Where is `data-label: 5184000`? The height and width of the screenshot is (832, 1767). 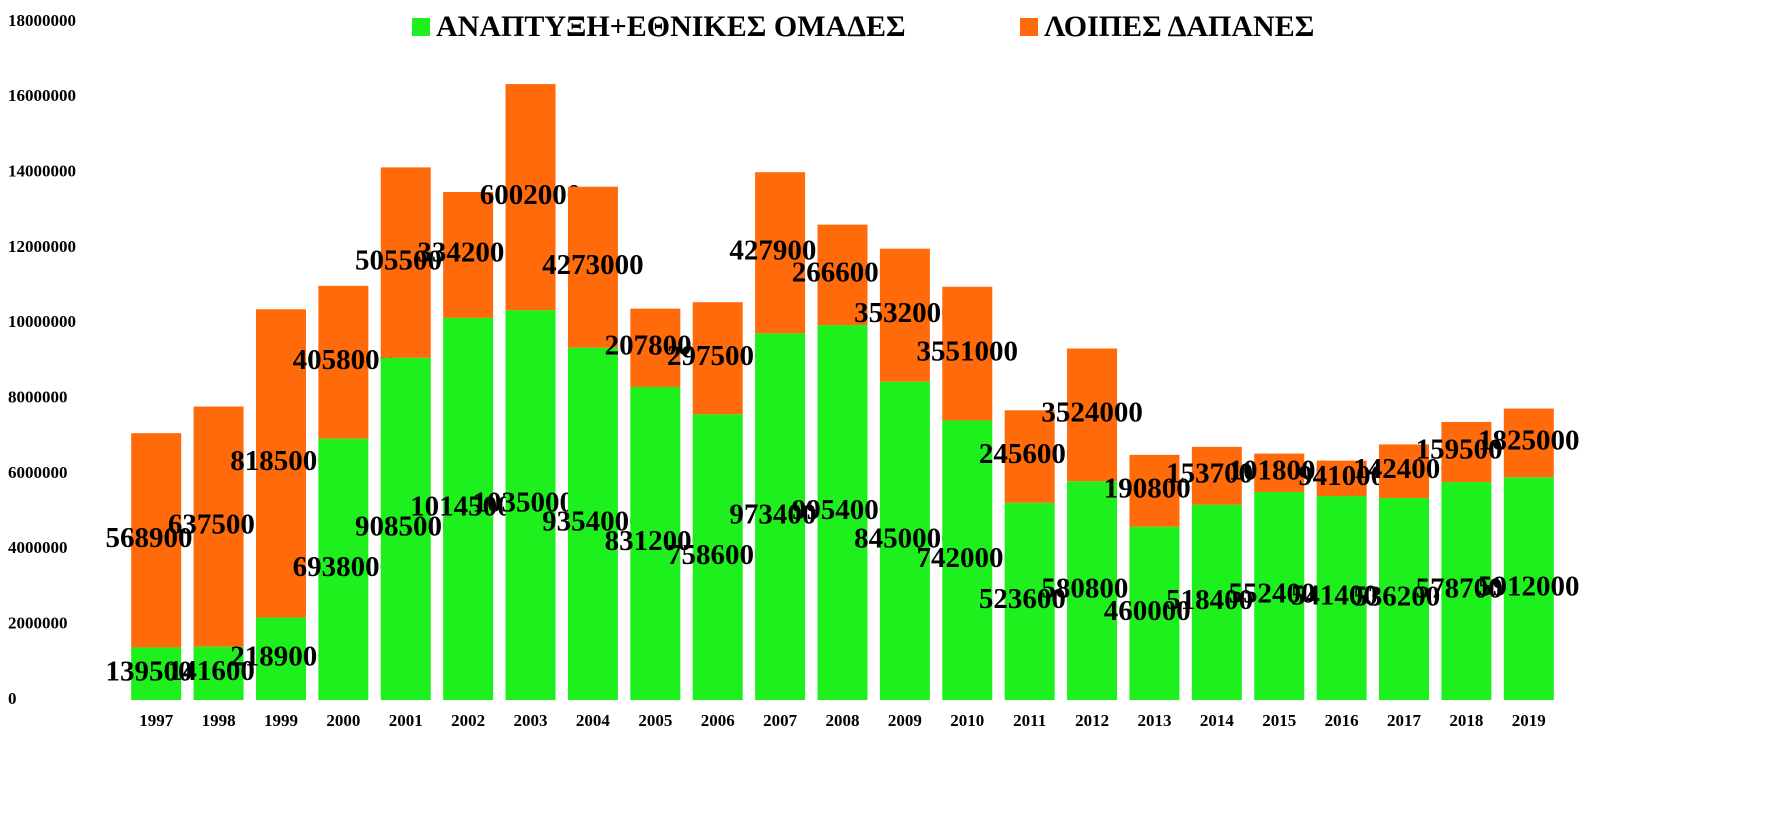
data-label: 5184000 is located at coordinates (1217, 600).